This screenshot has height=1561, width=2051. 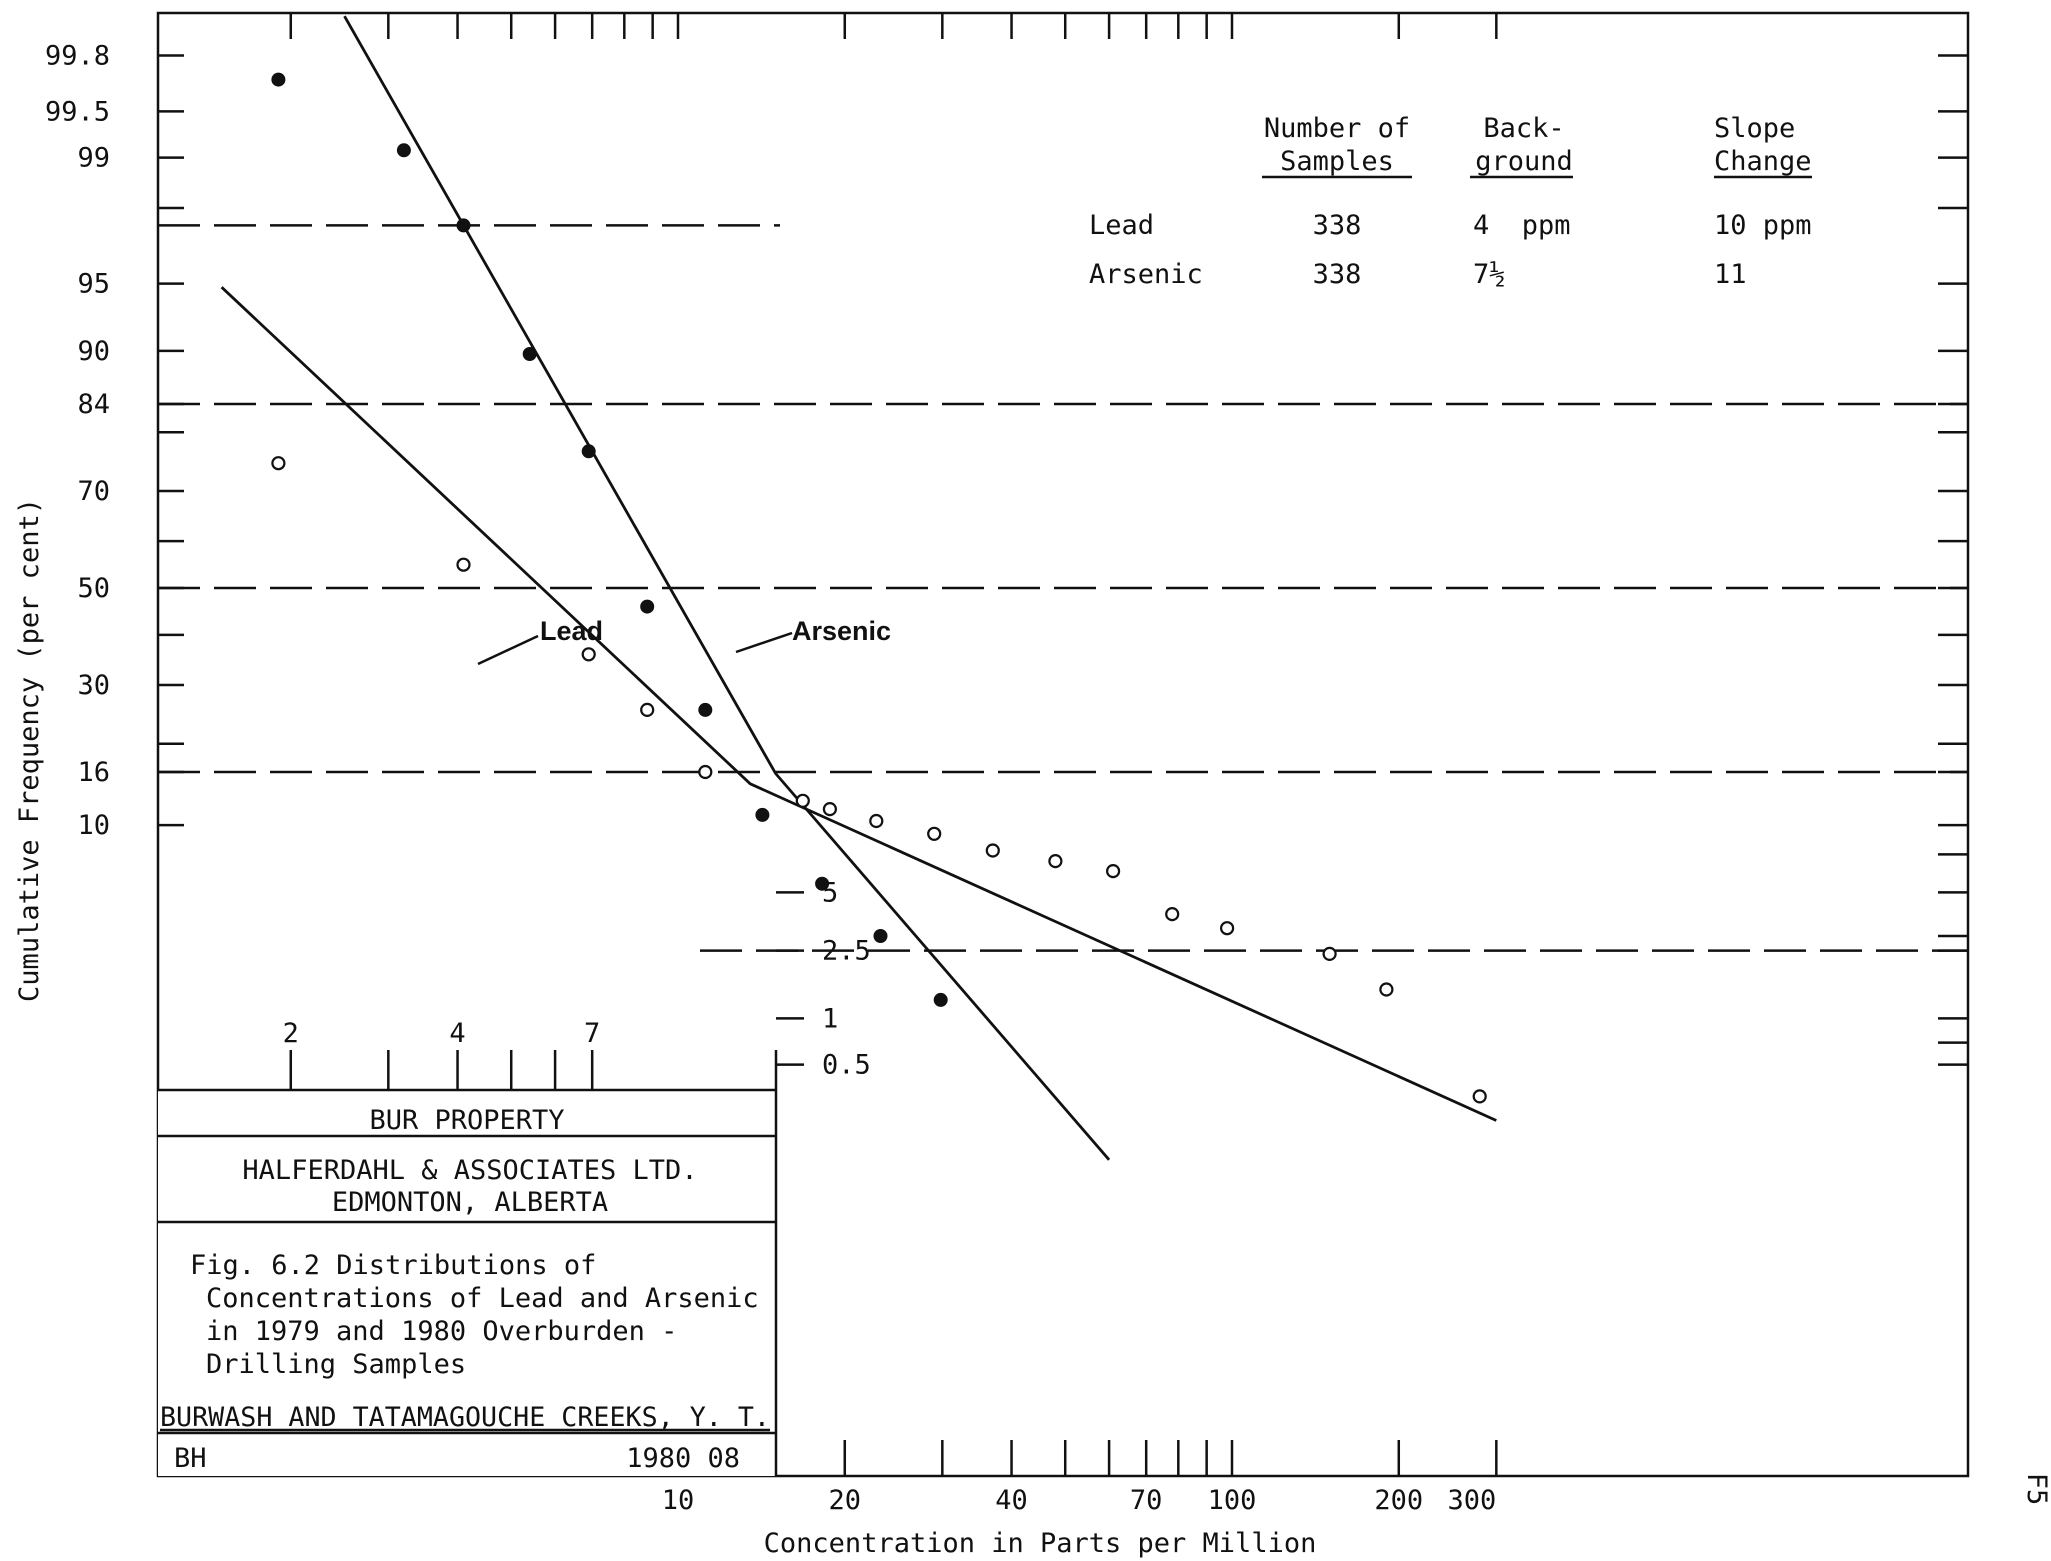 I want to click on y-tick-label: 95, so click(x=93, y=284).